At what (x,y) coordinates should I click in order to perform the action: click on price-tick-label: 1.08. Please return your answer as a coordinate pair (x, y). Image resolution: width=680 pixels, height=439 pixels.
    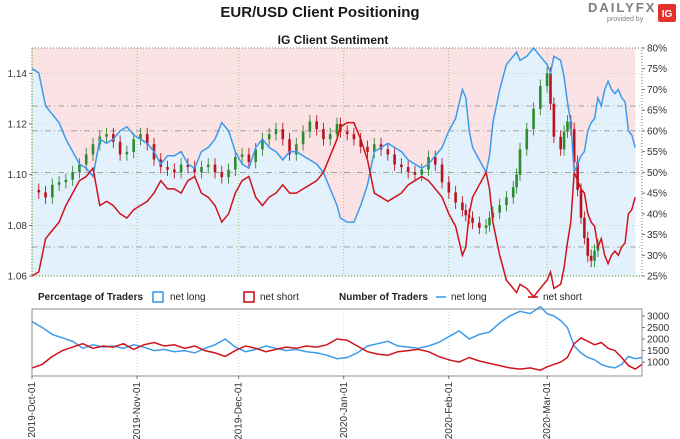
    Looking at the image, I should click on (18, 226).